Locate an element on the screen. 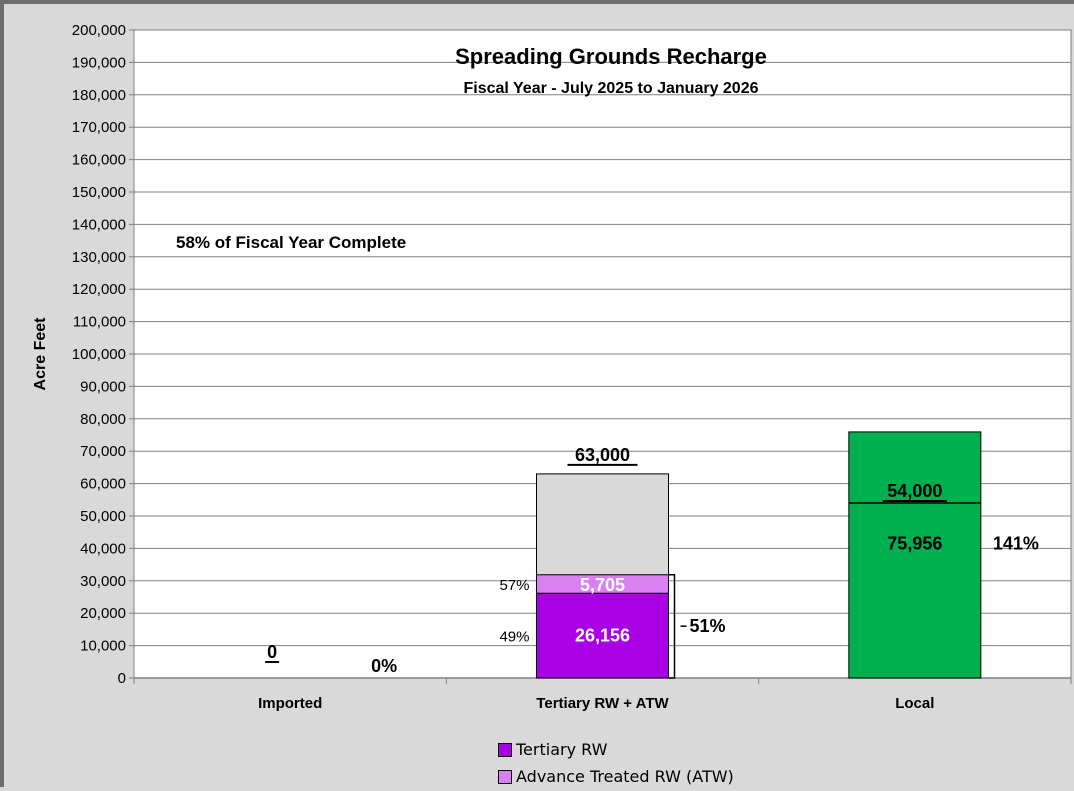 The width and height of the screenshot is (1074, 791). bracket-combined is located at coordinates (672, 626).